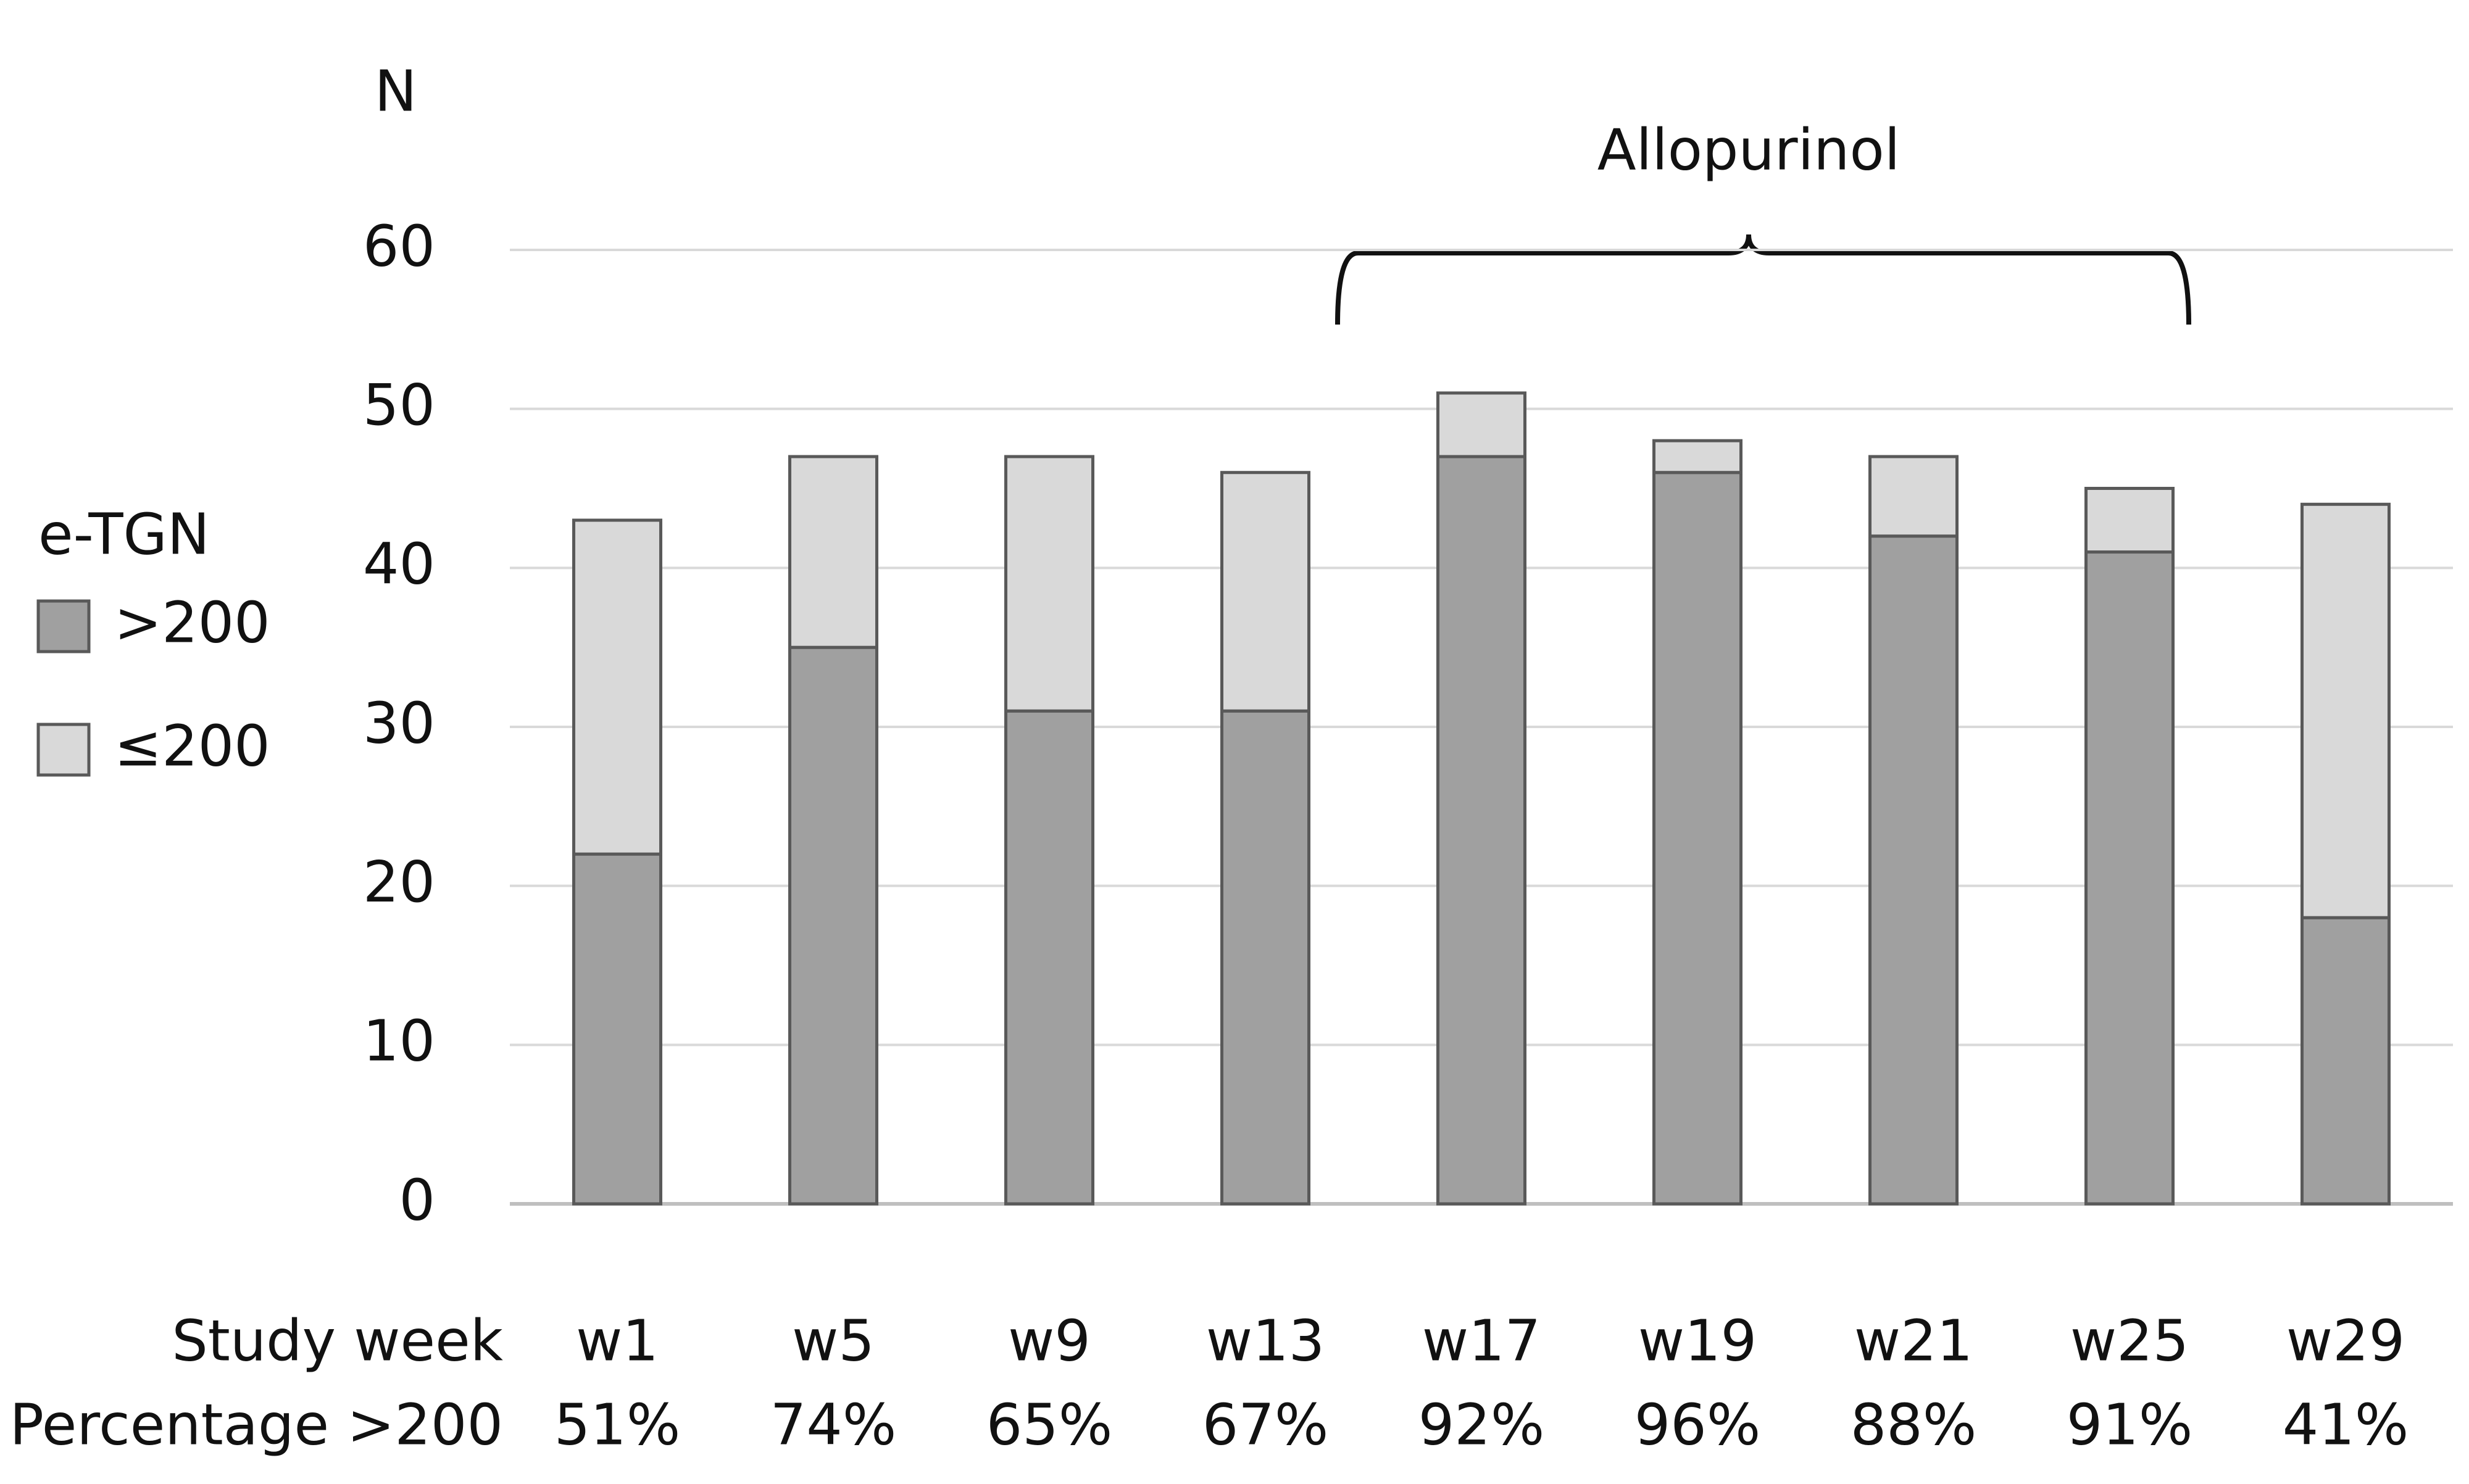 The image size is (2469, 1484). What do you see at coordinates (1913, 1424) in the screenshot?
I see `percentage-label: 88%` at bounding box center [1913, 1424].